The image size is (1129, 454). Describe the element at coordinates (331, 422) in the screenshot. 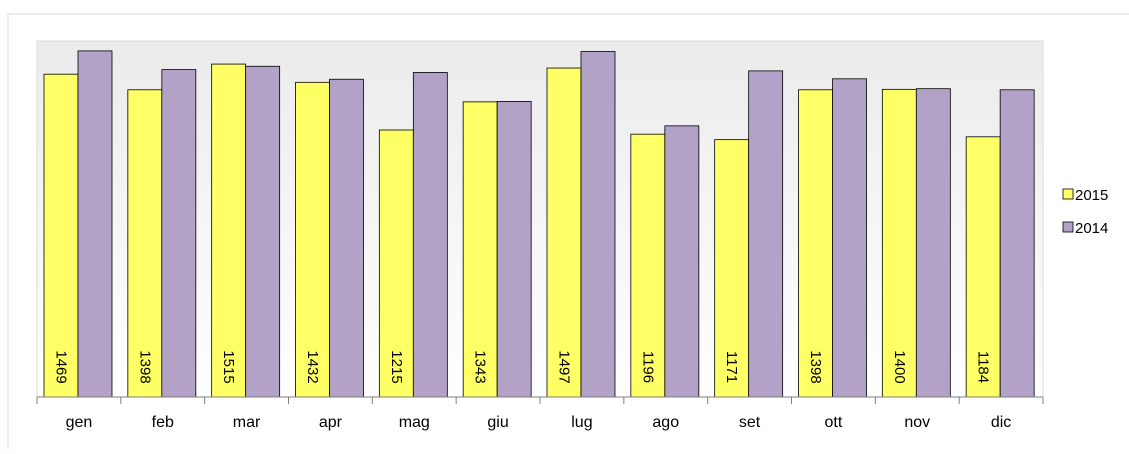

I see `x-tick-label-apr: apr` at that location.